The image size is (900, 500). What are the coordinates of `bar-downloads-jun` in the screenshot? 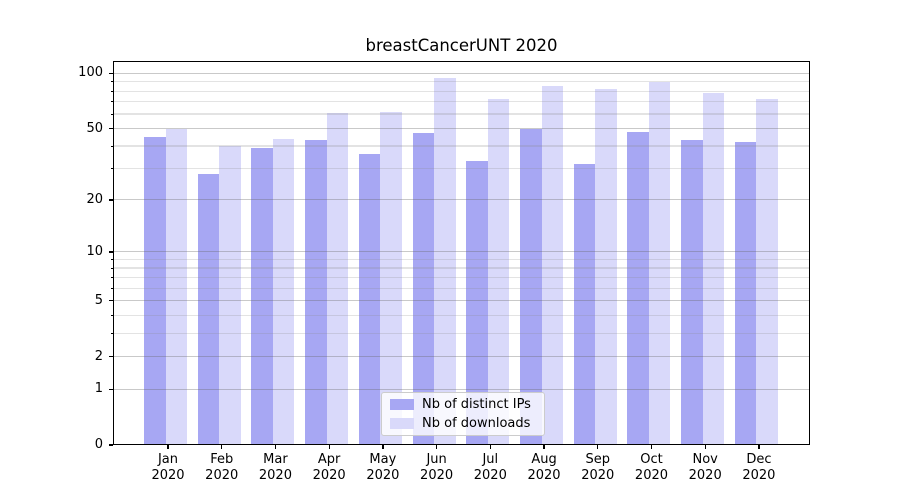 It's located at (445, 261).